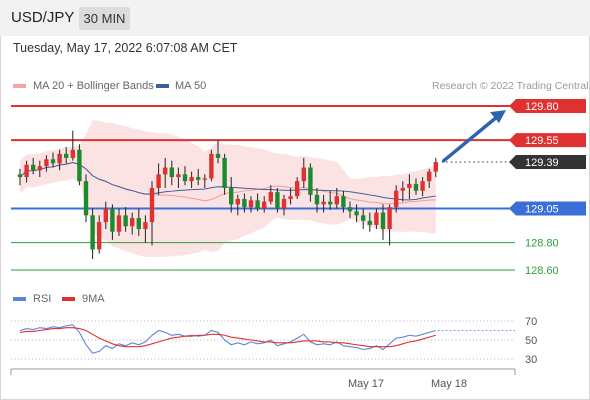  Describe the element at coordinates (531, 341) in the screenshot. I see `rsi-tick-50: 50` at that location.